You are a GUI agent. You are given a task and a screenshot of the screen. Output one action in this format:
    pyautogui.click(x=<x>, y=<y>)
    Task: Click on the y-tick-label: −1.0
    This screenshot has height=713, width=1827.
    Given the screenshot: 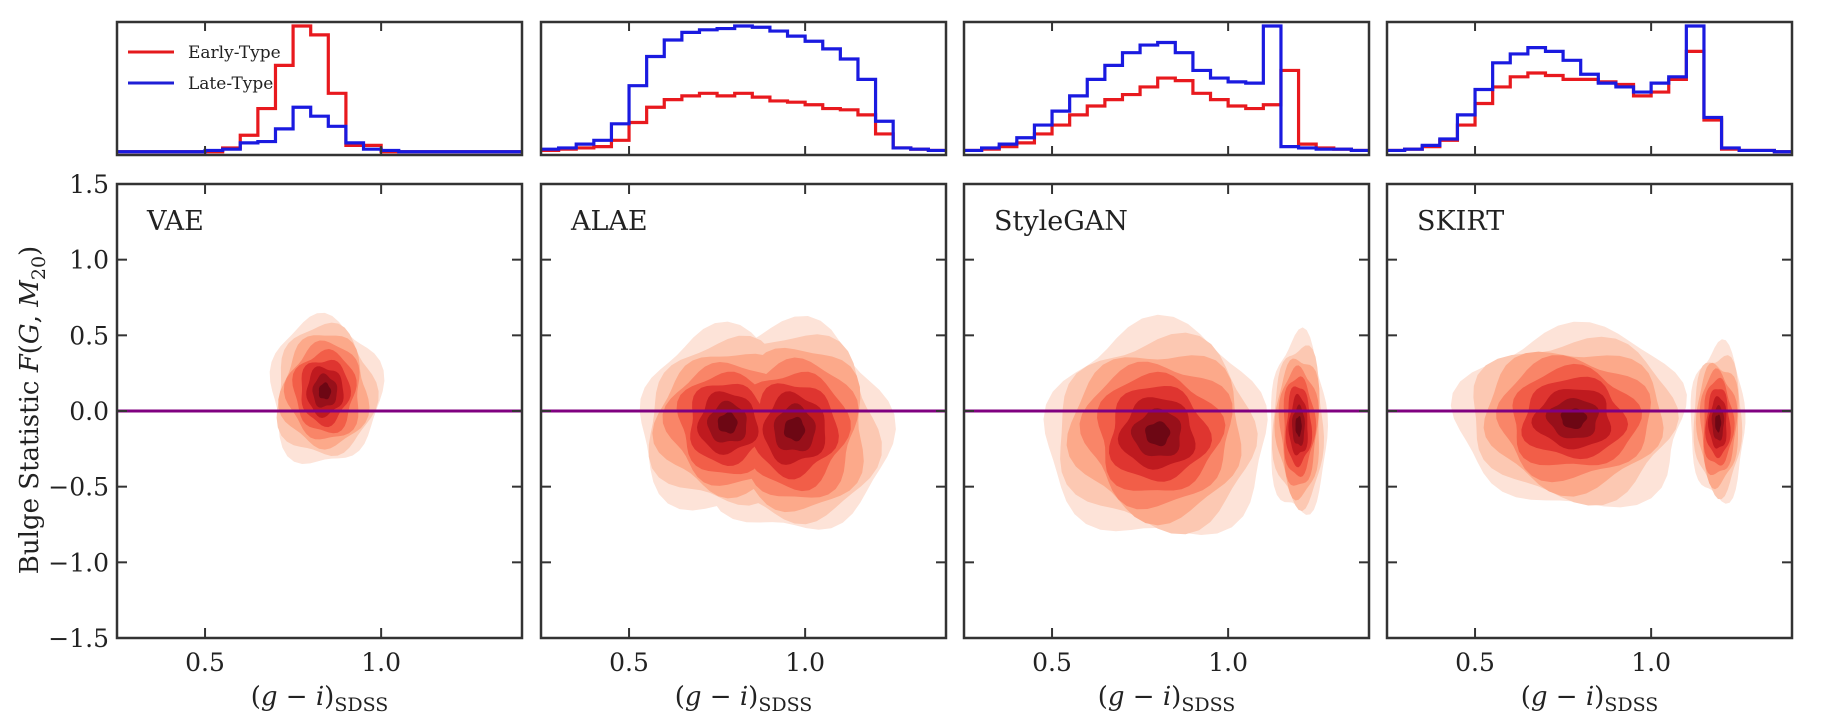 What is the action you would take?
    pyautogui.click(x=78, y=562)
    